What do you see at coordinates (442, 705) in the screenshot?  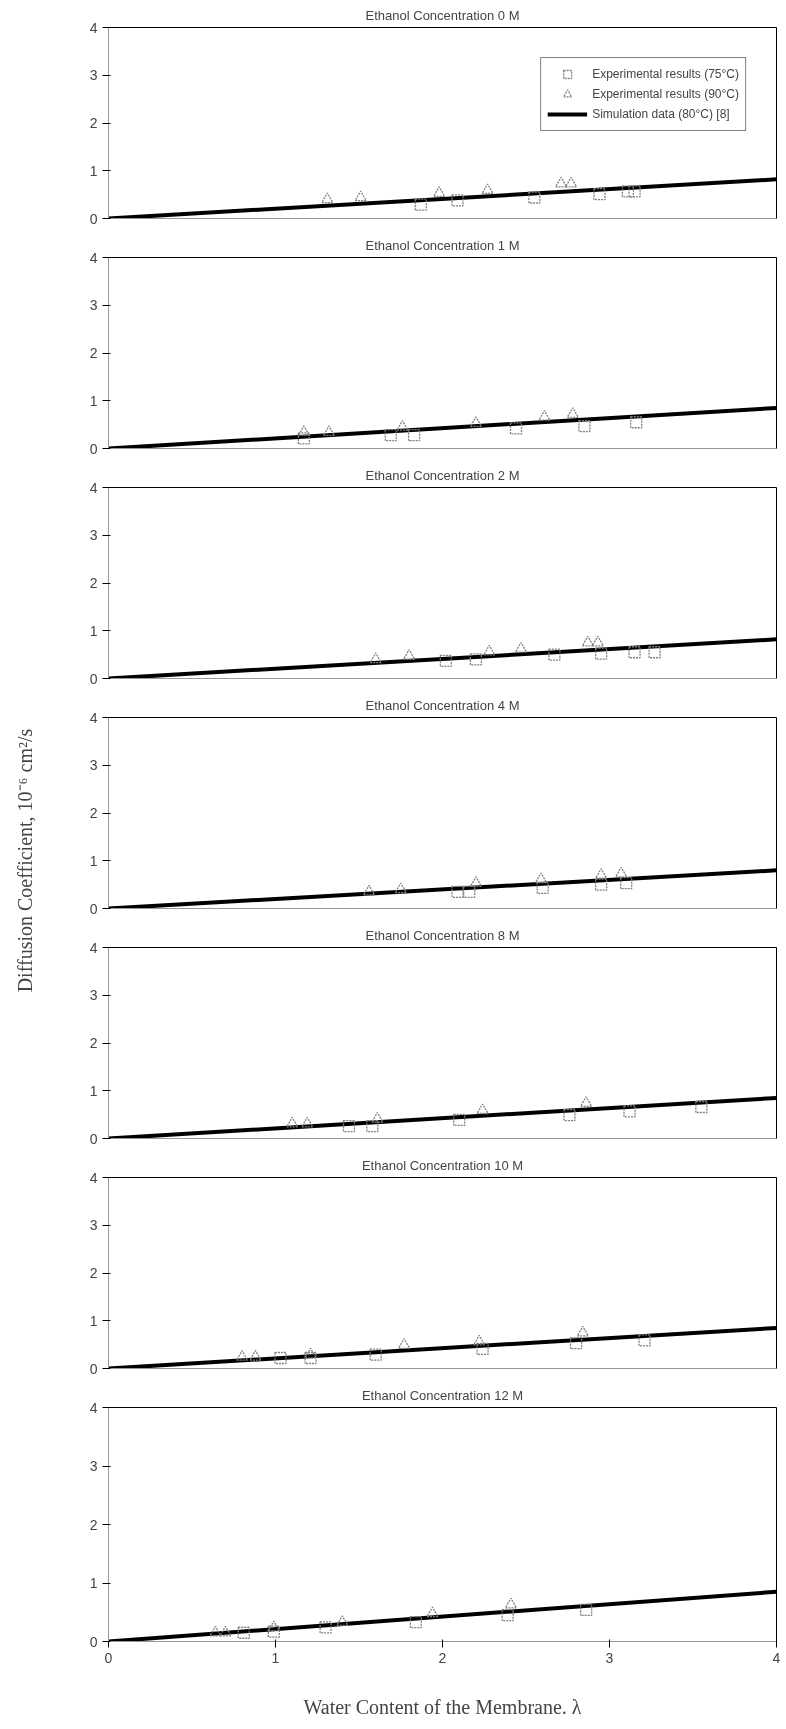 I see `chart-title: Ethanol Concentration 4 M` at bounding box center [442, 705].